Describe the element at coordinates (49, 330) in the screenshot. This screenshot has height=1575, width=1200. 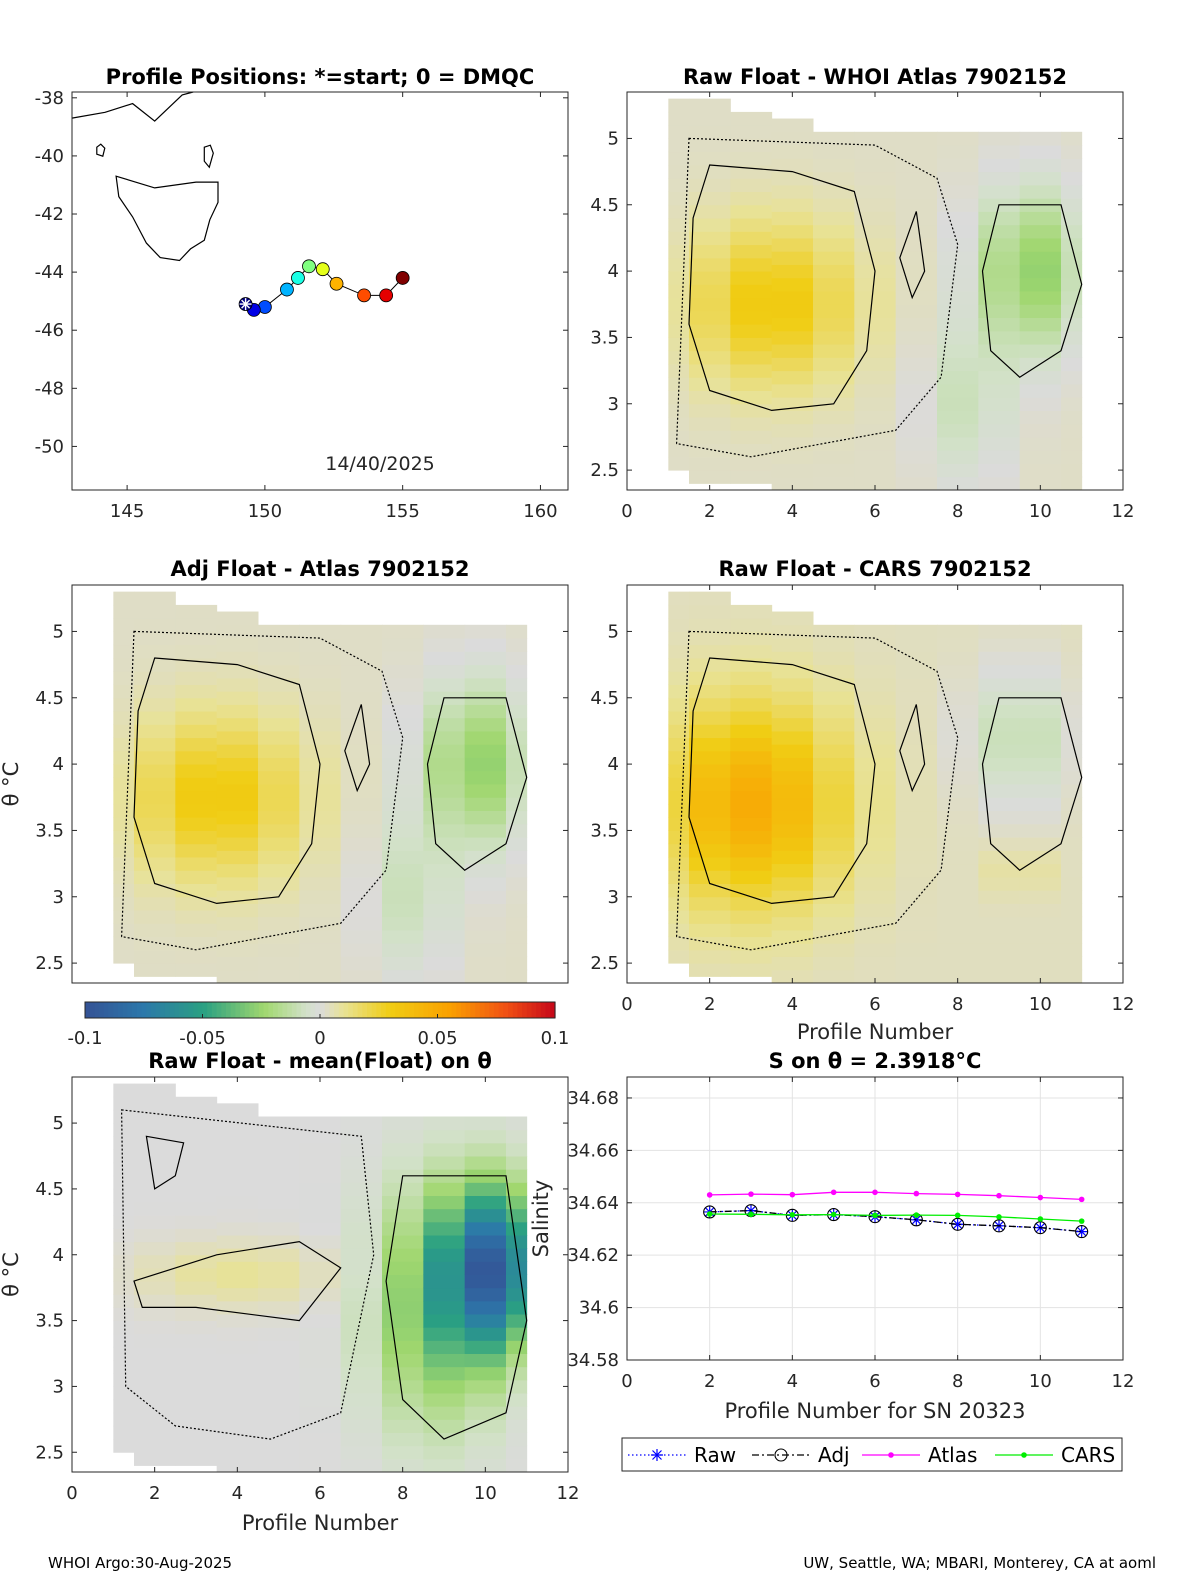
I see `y-tick-label: -46` at that location.